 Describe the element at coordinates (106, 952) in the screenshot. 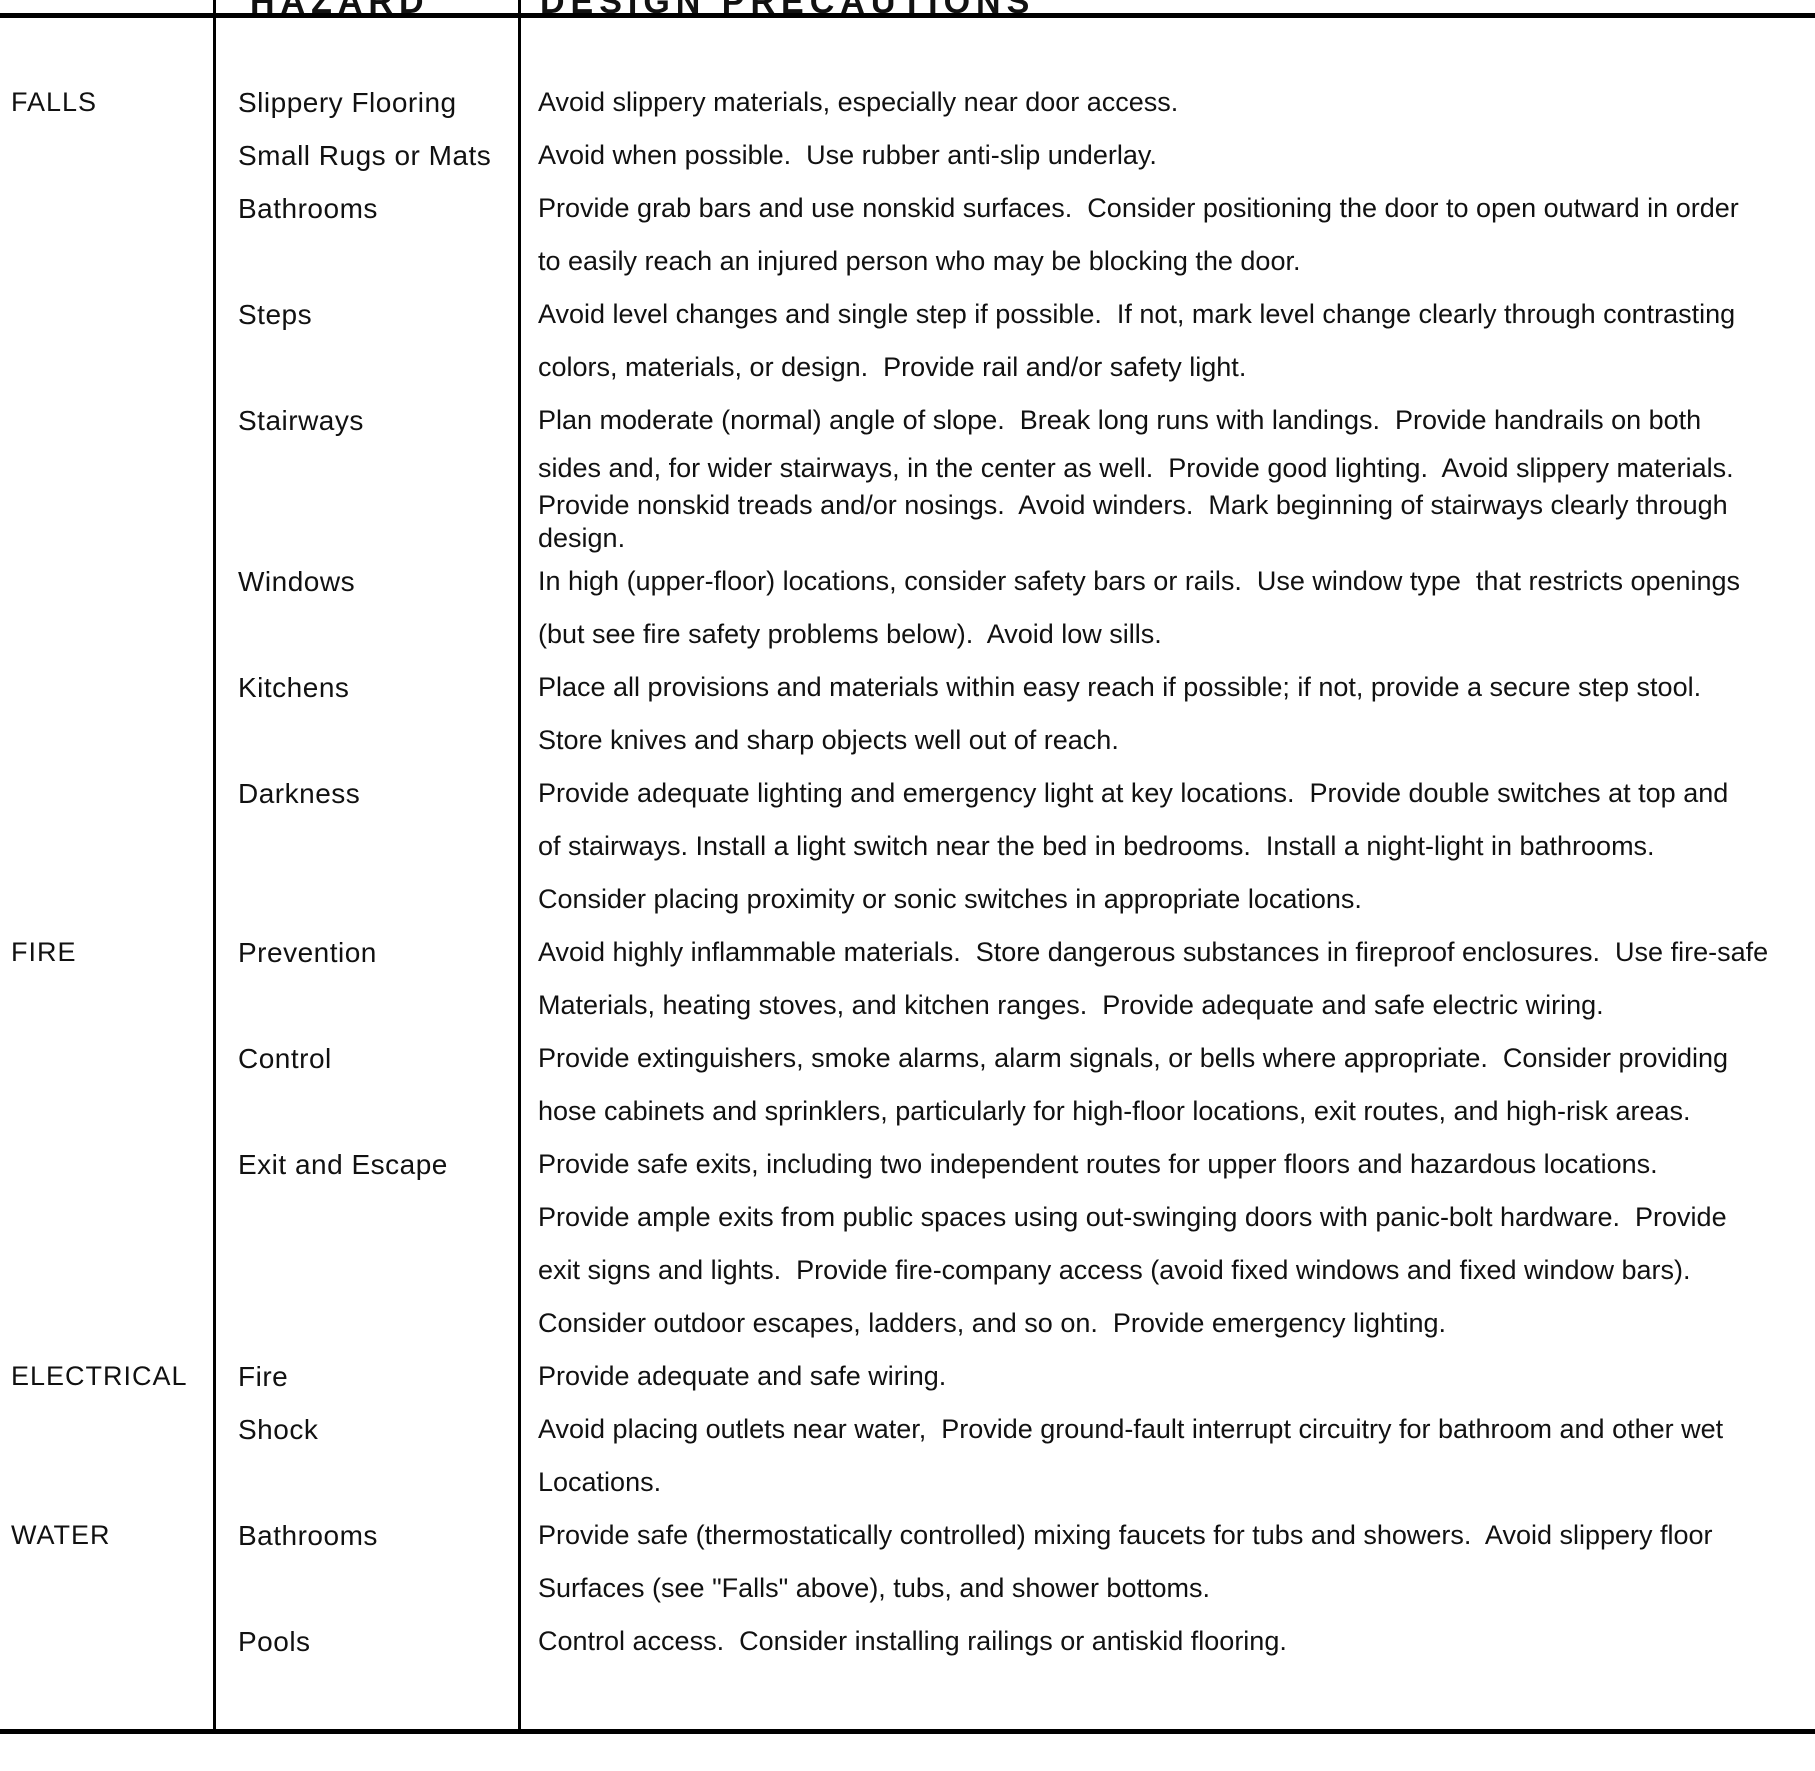

I see `category-cell: FIRE` at that location.